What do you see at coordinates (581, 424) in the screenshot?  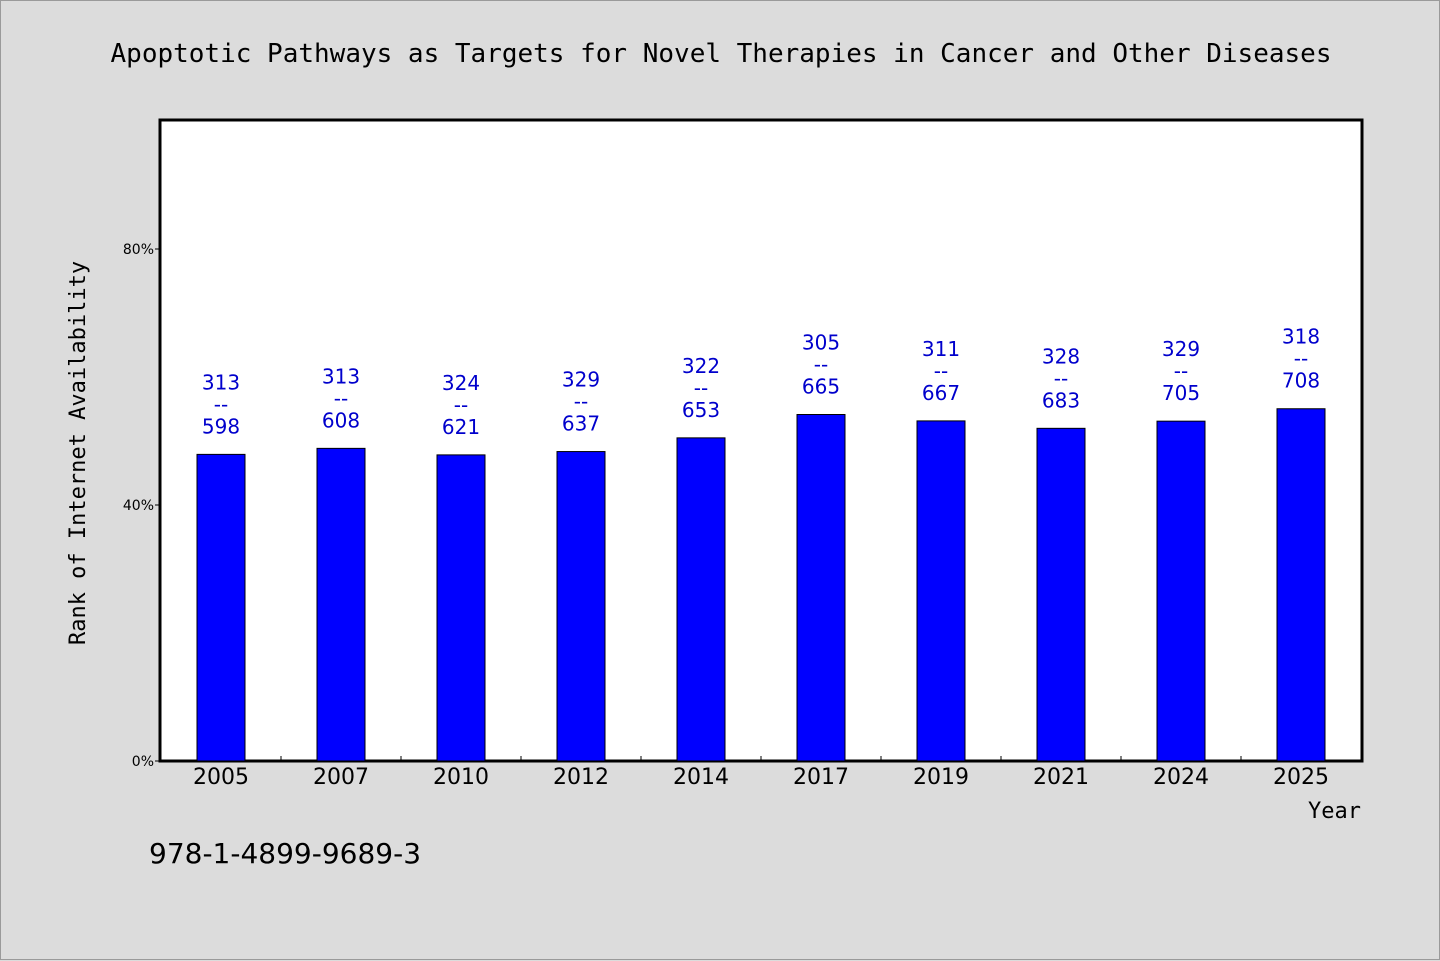 I see `data-label-2012: 637` at bounding box center [581, 424].